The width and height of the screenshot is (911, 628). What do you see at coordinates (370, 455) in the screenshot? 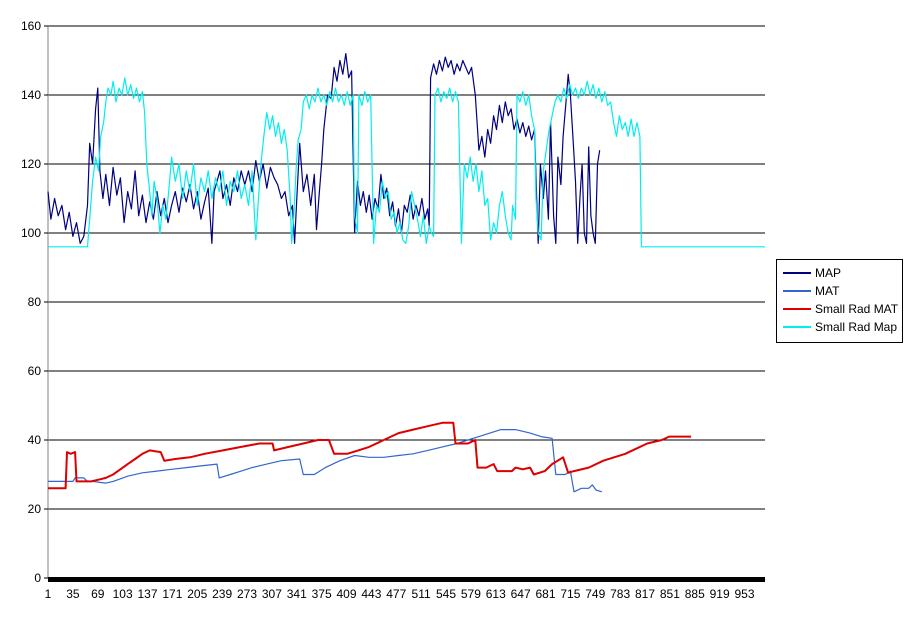
I see `series-line-small-rad-mat` at bounding box center [370, 455].